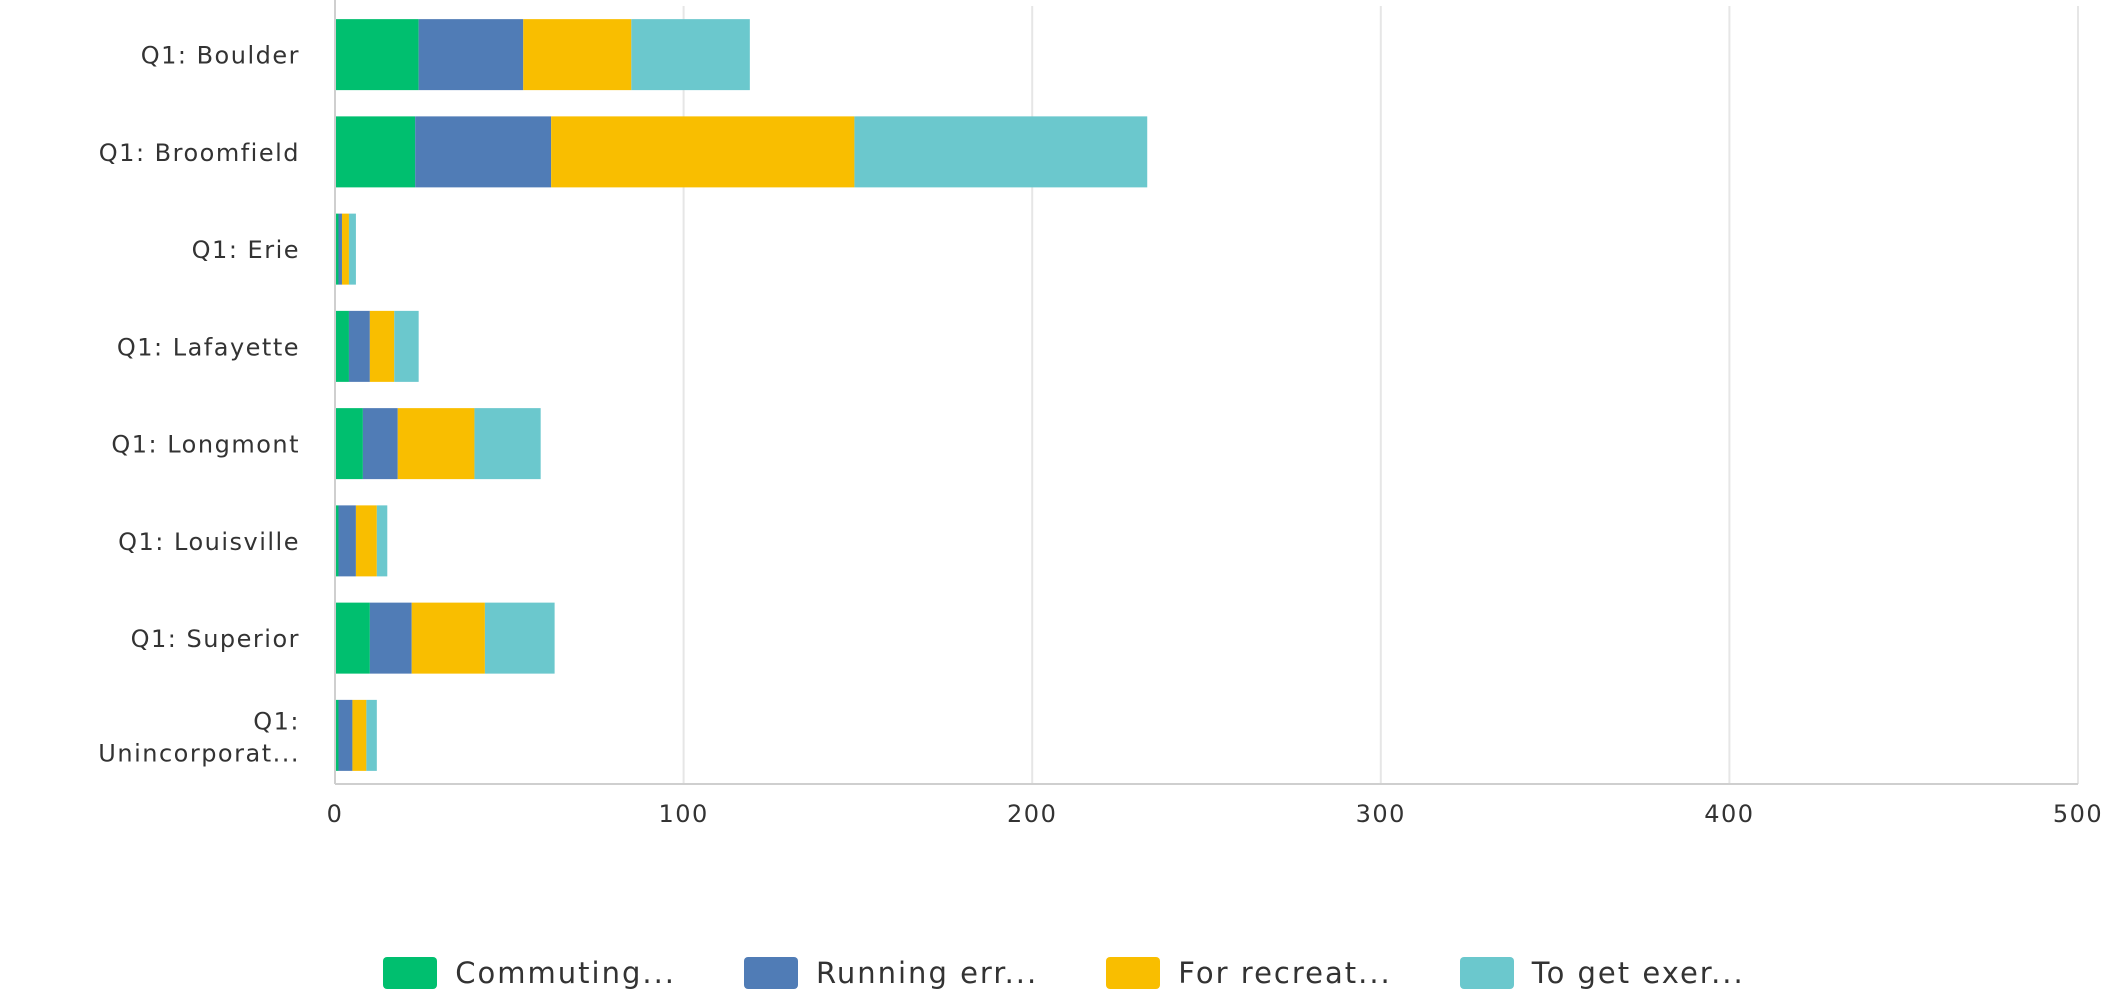 This screenshot has height=996, width=2128. Describe the element at coordinates (209, 542) in the screenshot. I see `category-label: Q1: Louisville` at that location.